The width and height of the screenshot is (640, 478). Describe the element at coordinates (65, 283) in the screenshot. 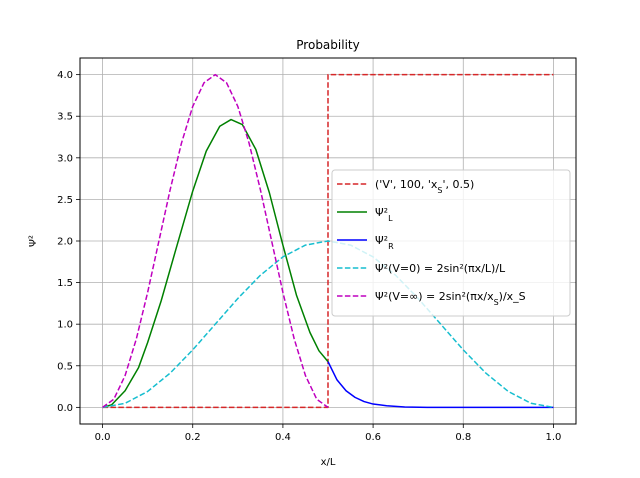

I see `y-tick-label: 1.5` at that location.